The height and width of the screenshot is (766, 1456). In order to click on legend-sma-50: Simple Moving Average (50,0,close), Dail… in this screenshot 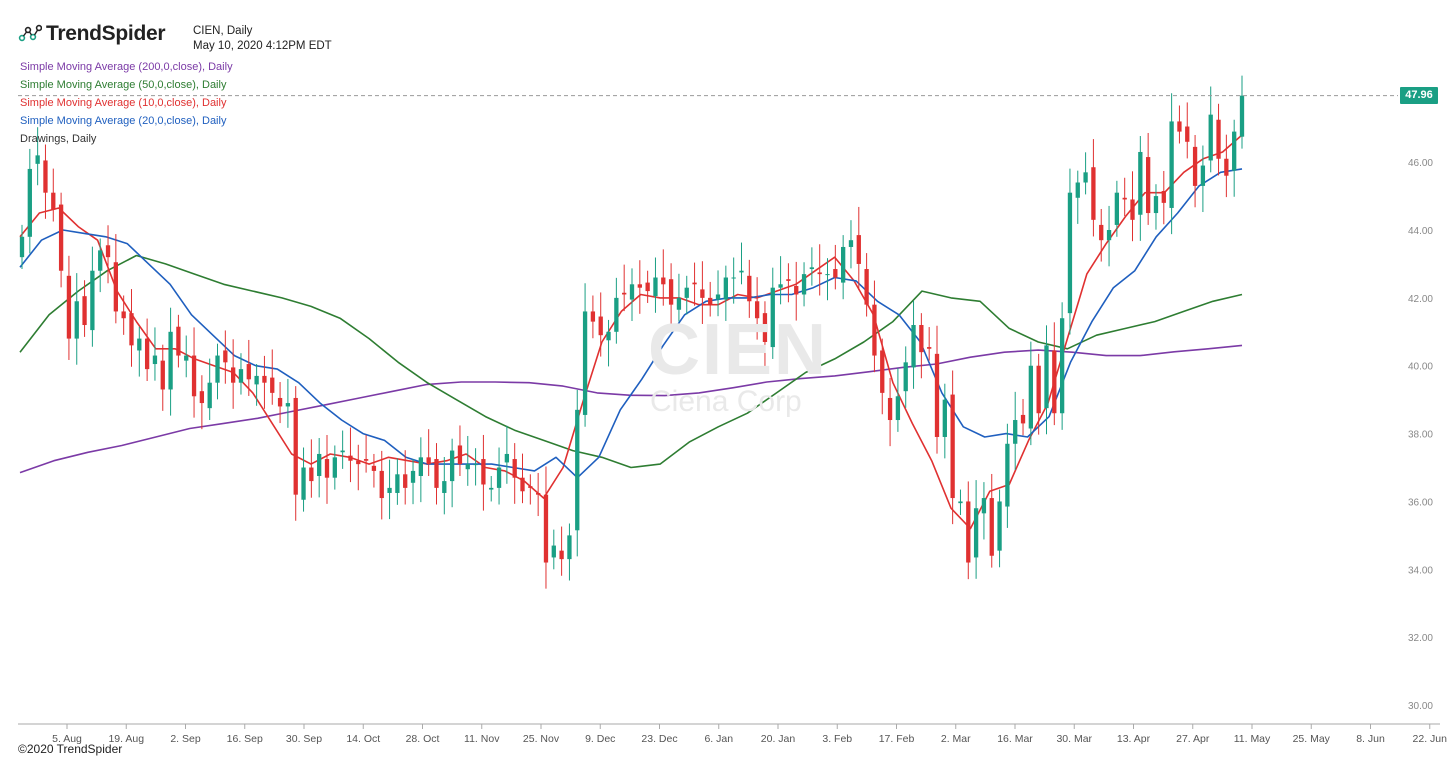, I will do `click(123, 85)`.